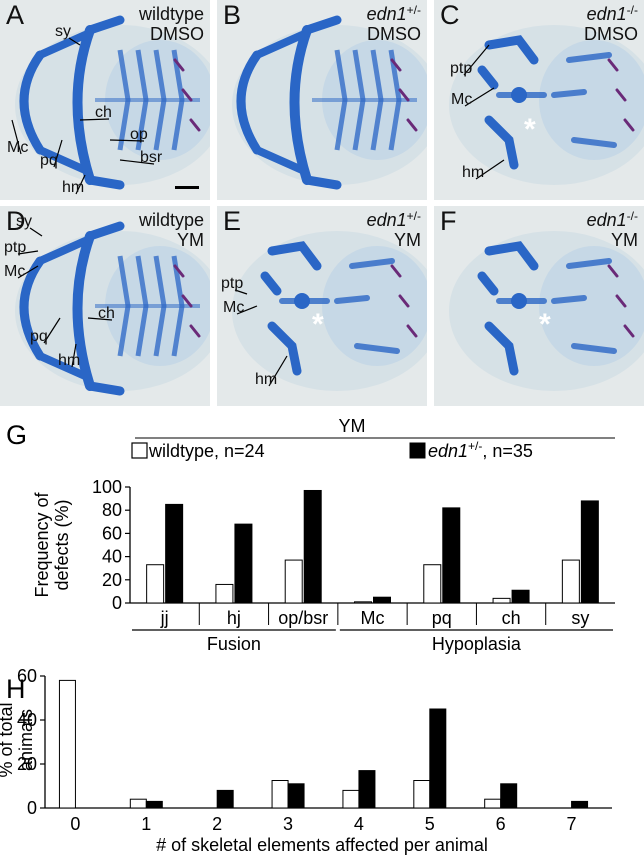 This screenshot has height=856, width=644. I want to click on panel-letter: E, so click(232, 221).